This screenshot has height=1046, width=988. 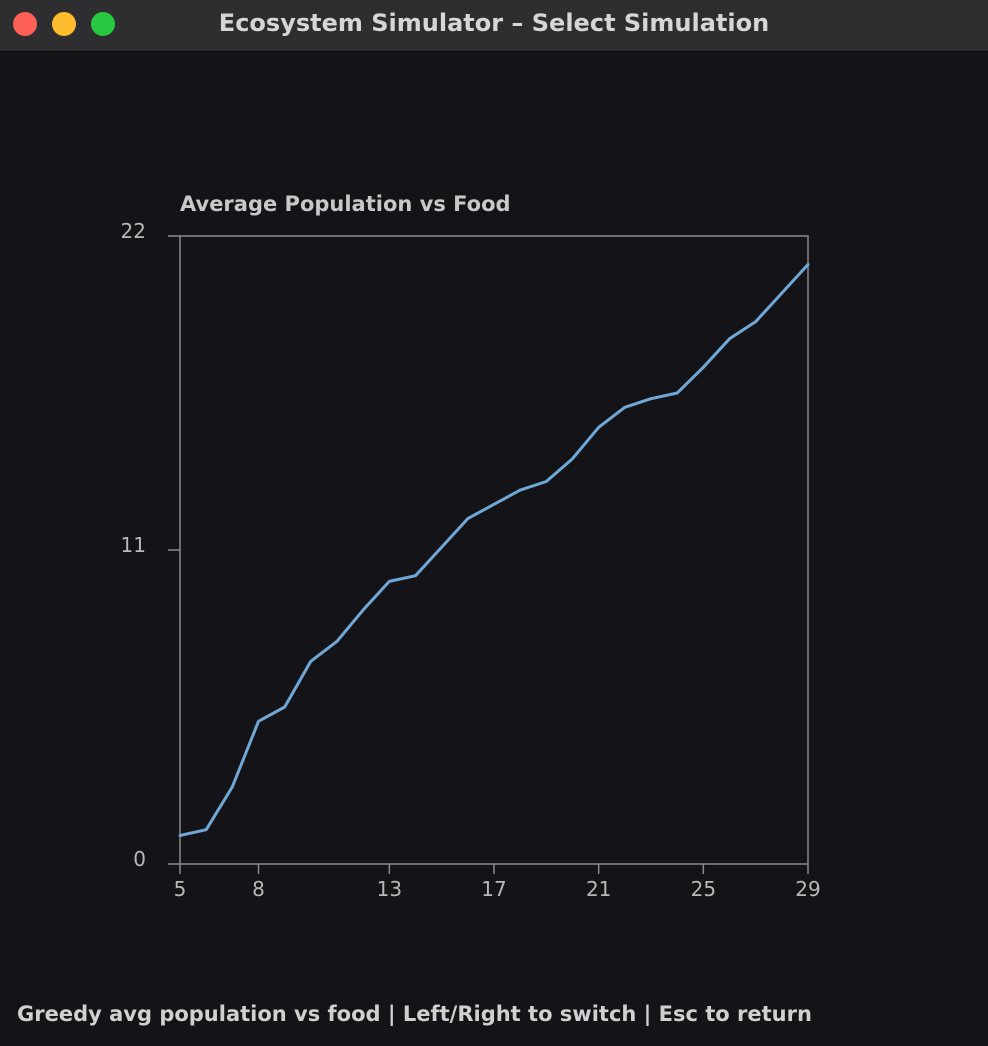 I want to click on y-tick-label: 0, so click(x=139, y=859).